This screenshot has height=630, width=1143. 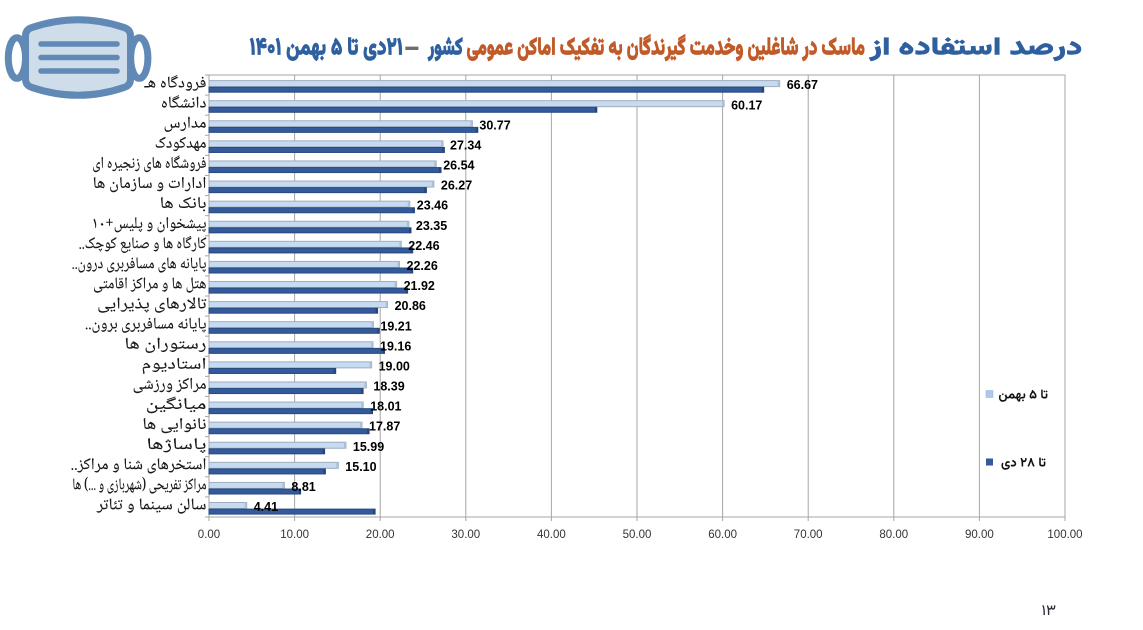 I want to click on svg-text: 15.10, so click(x=360, y=467).